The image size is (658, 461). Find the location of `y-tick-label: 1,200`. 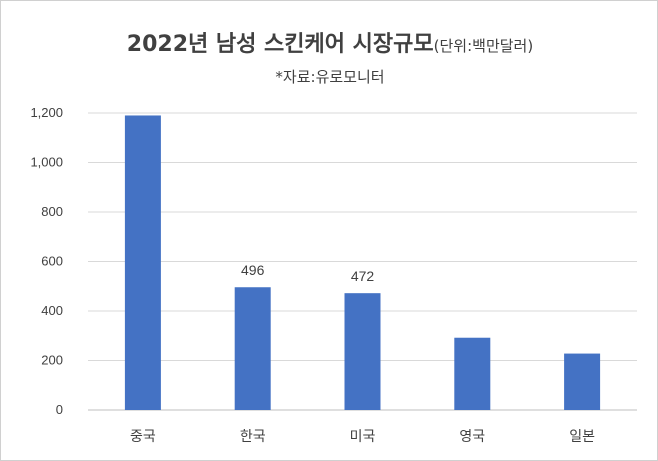

y-tick-label: 1,200 is located at coordinates (46, 112).